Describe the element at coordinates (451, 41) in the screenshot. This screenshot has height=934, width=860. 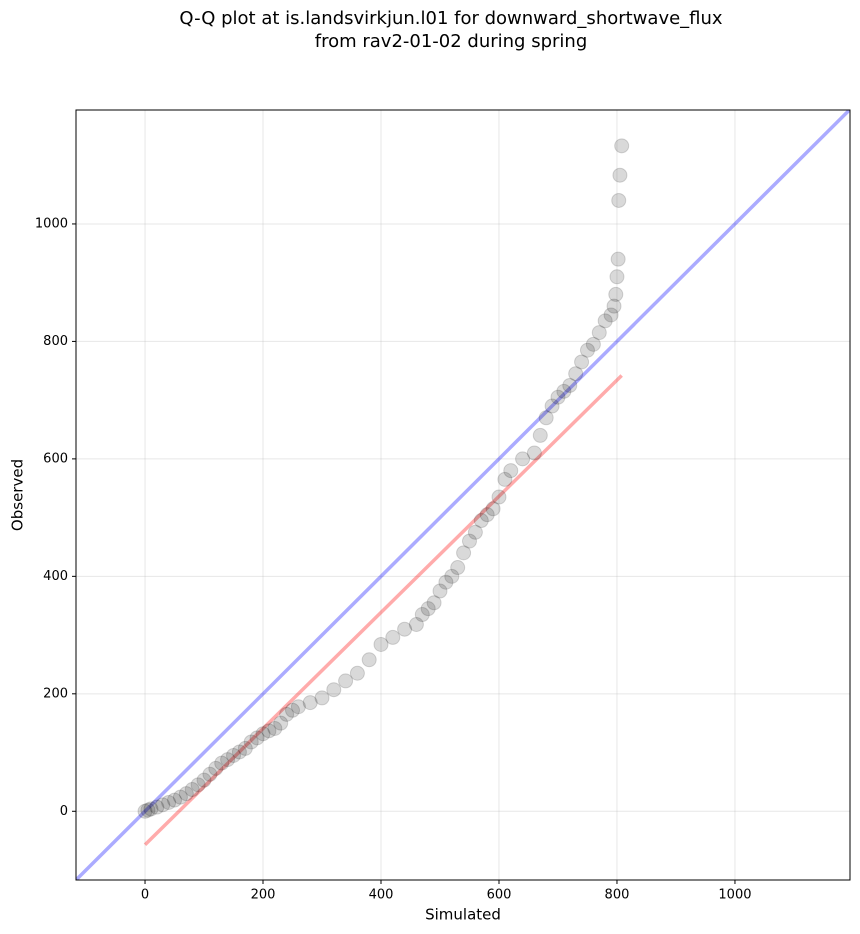
I see `chart-subtitle: from rav2-01-02 during spring` at that location.